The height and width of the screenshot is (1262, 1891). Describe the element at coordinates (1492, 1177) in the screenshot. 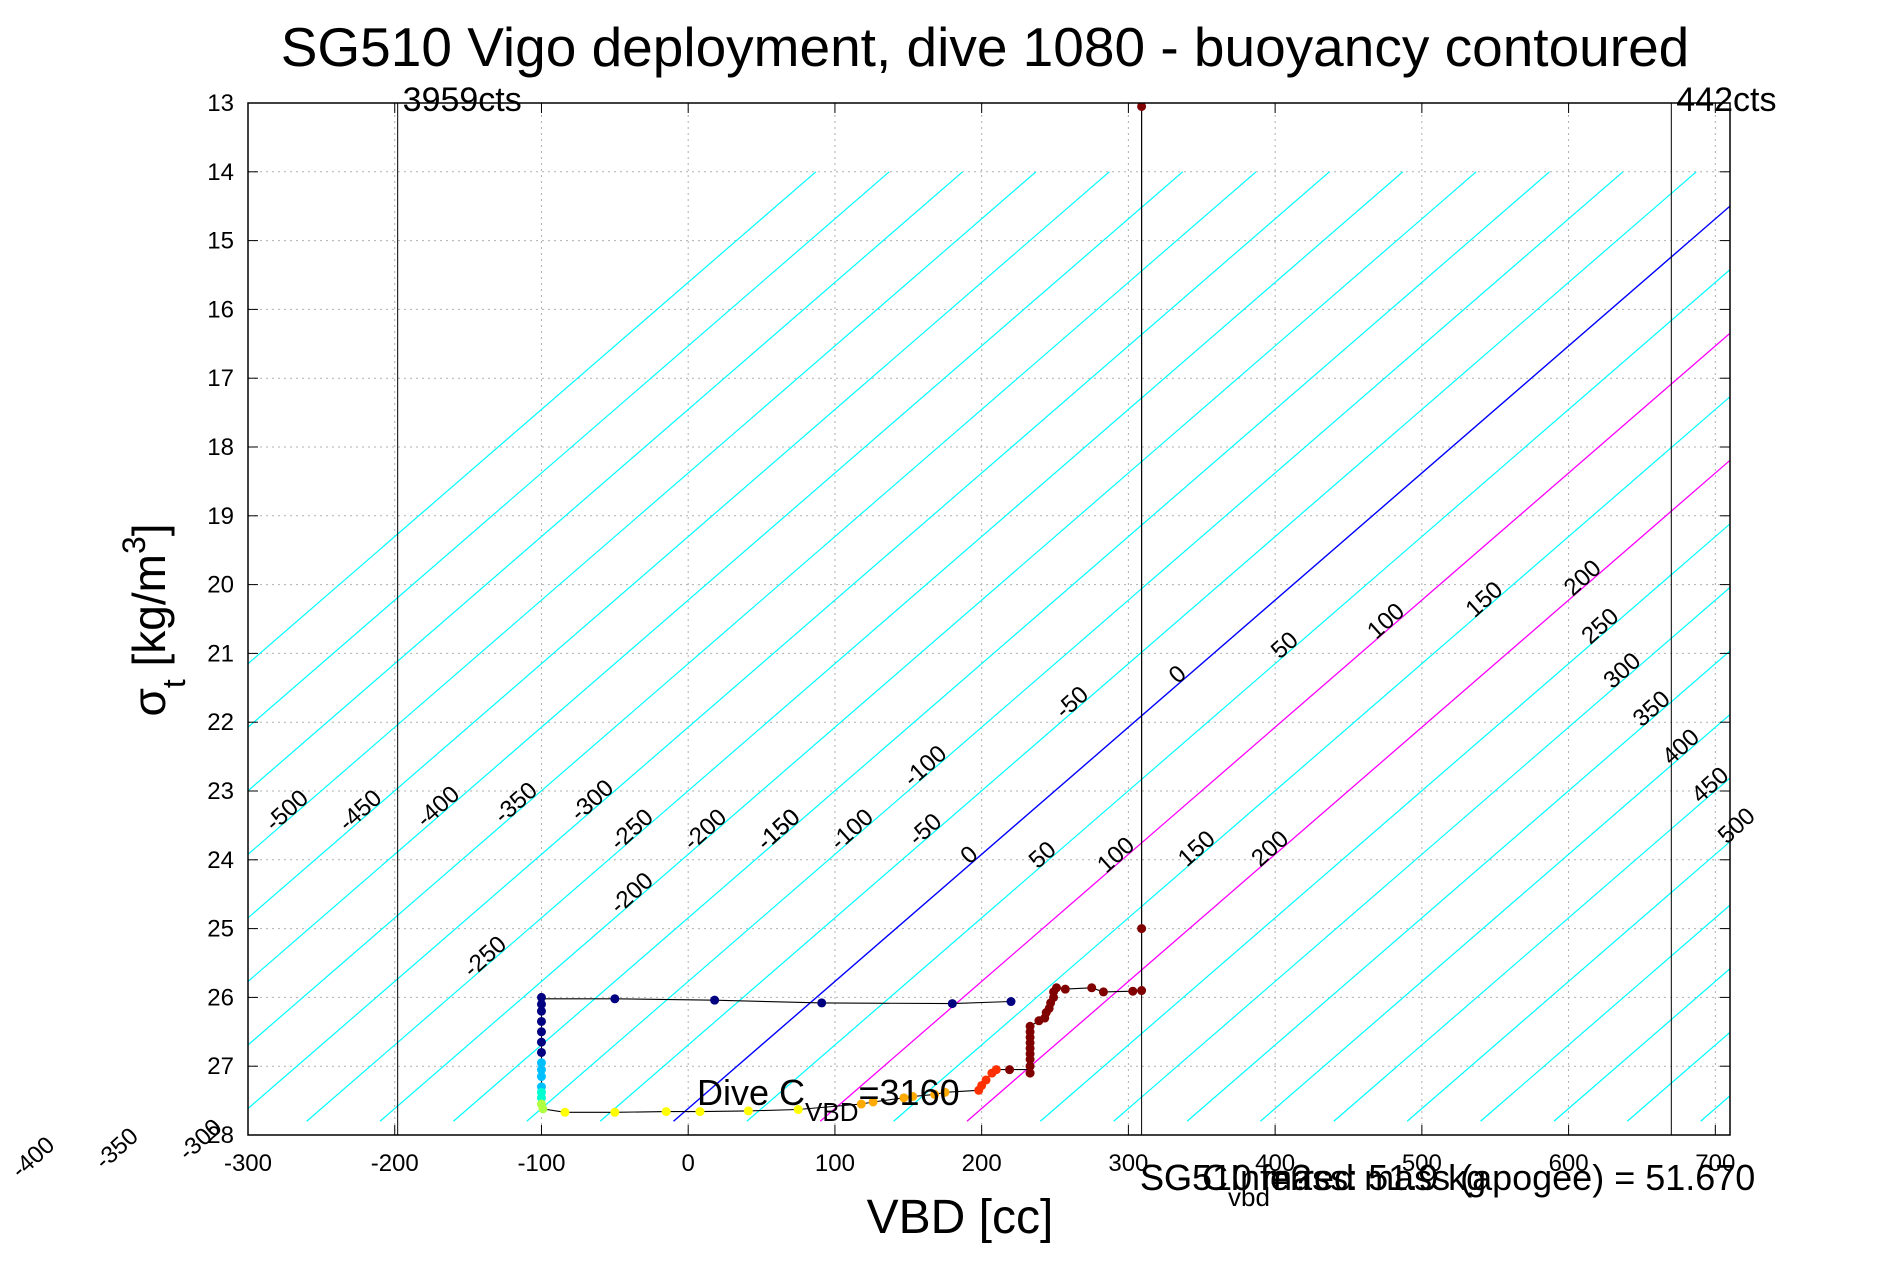

I see `inferred-mass-annotation: Inferred mass (apogee) = 51.670` at that location.